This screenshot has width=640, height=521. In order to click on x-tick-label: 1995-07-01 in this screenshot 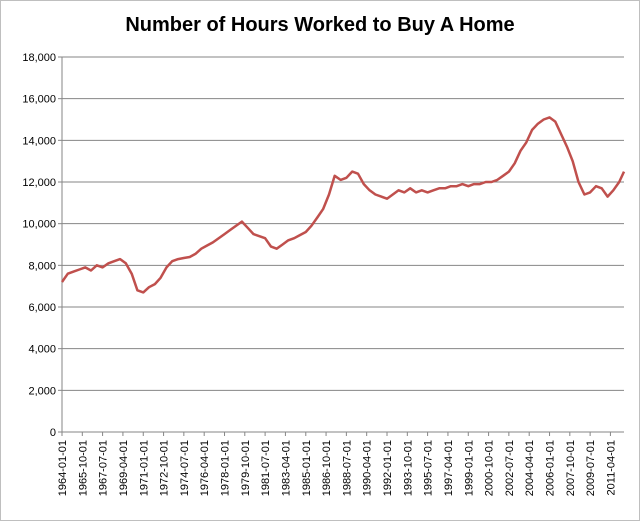, I will do `click(429, 468)`.